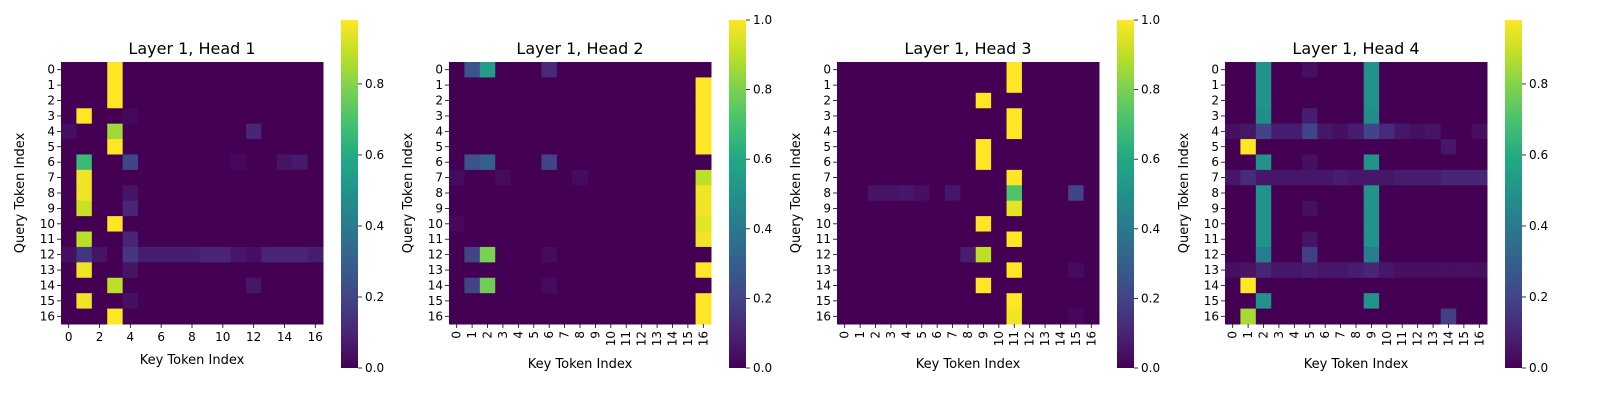 Image resolution: width=1600 pixels, height=400 pixels. Describe the element at coordinates (435, 316) in the screenshot. I see `y-tick-label: 16` at that location.